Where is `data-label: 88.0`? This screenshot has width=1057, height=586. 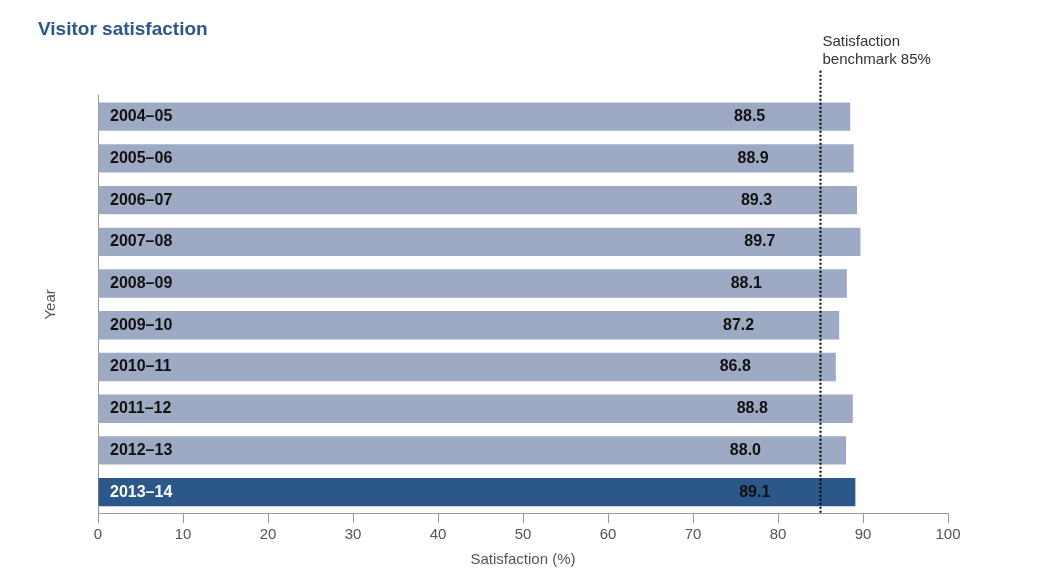
data-label: 88.0 is located at coordinates (745, 449).